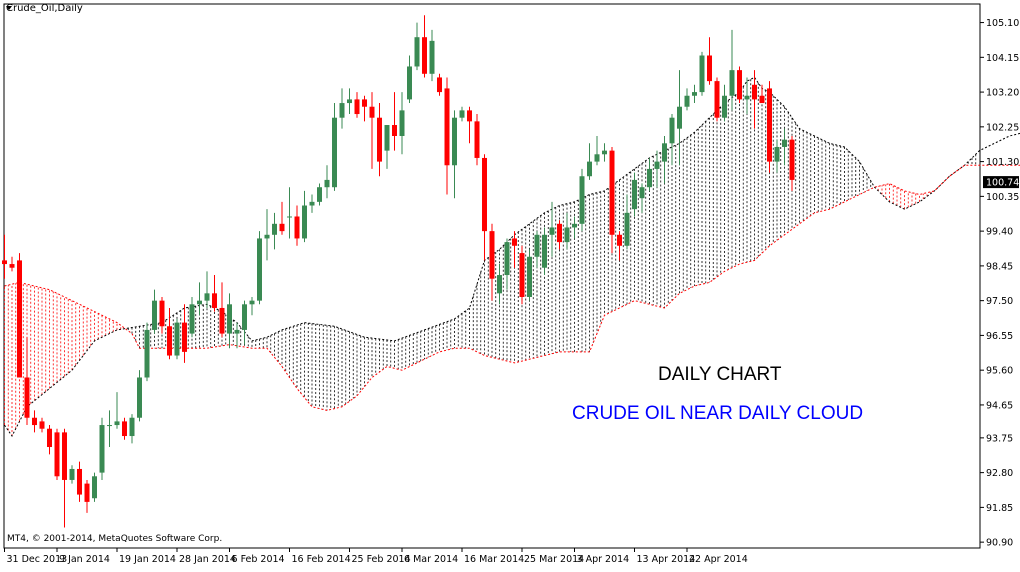 This screenshot has width=1020, height=572. What do you see at coordinates (207, 559) in the screenshot?
I see `x-tick-label: 28 Jan 2014` at bounding box center [207, 559].